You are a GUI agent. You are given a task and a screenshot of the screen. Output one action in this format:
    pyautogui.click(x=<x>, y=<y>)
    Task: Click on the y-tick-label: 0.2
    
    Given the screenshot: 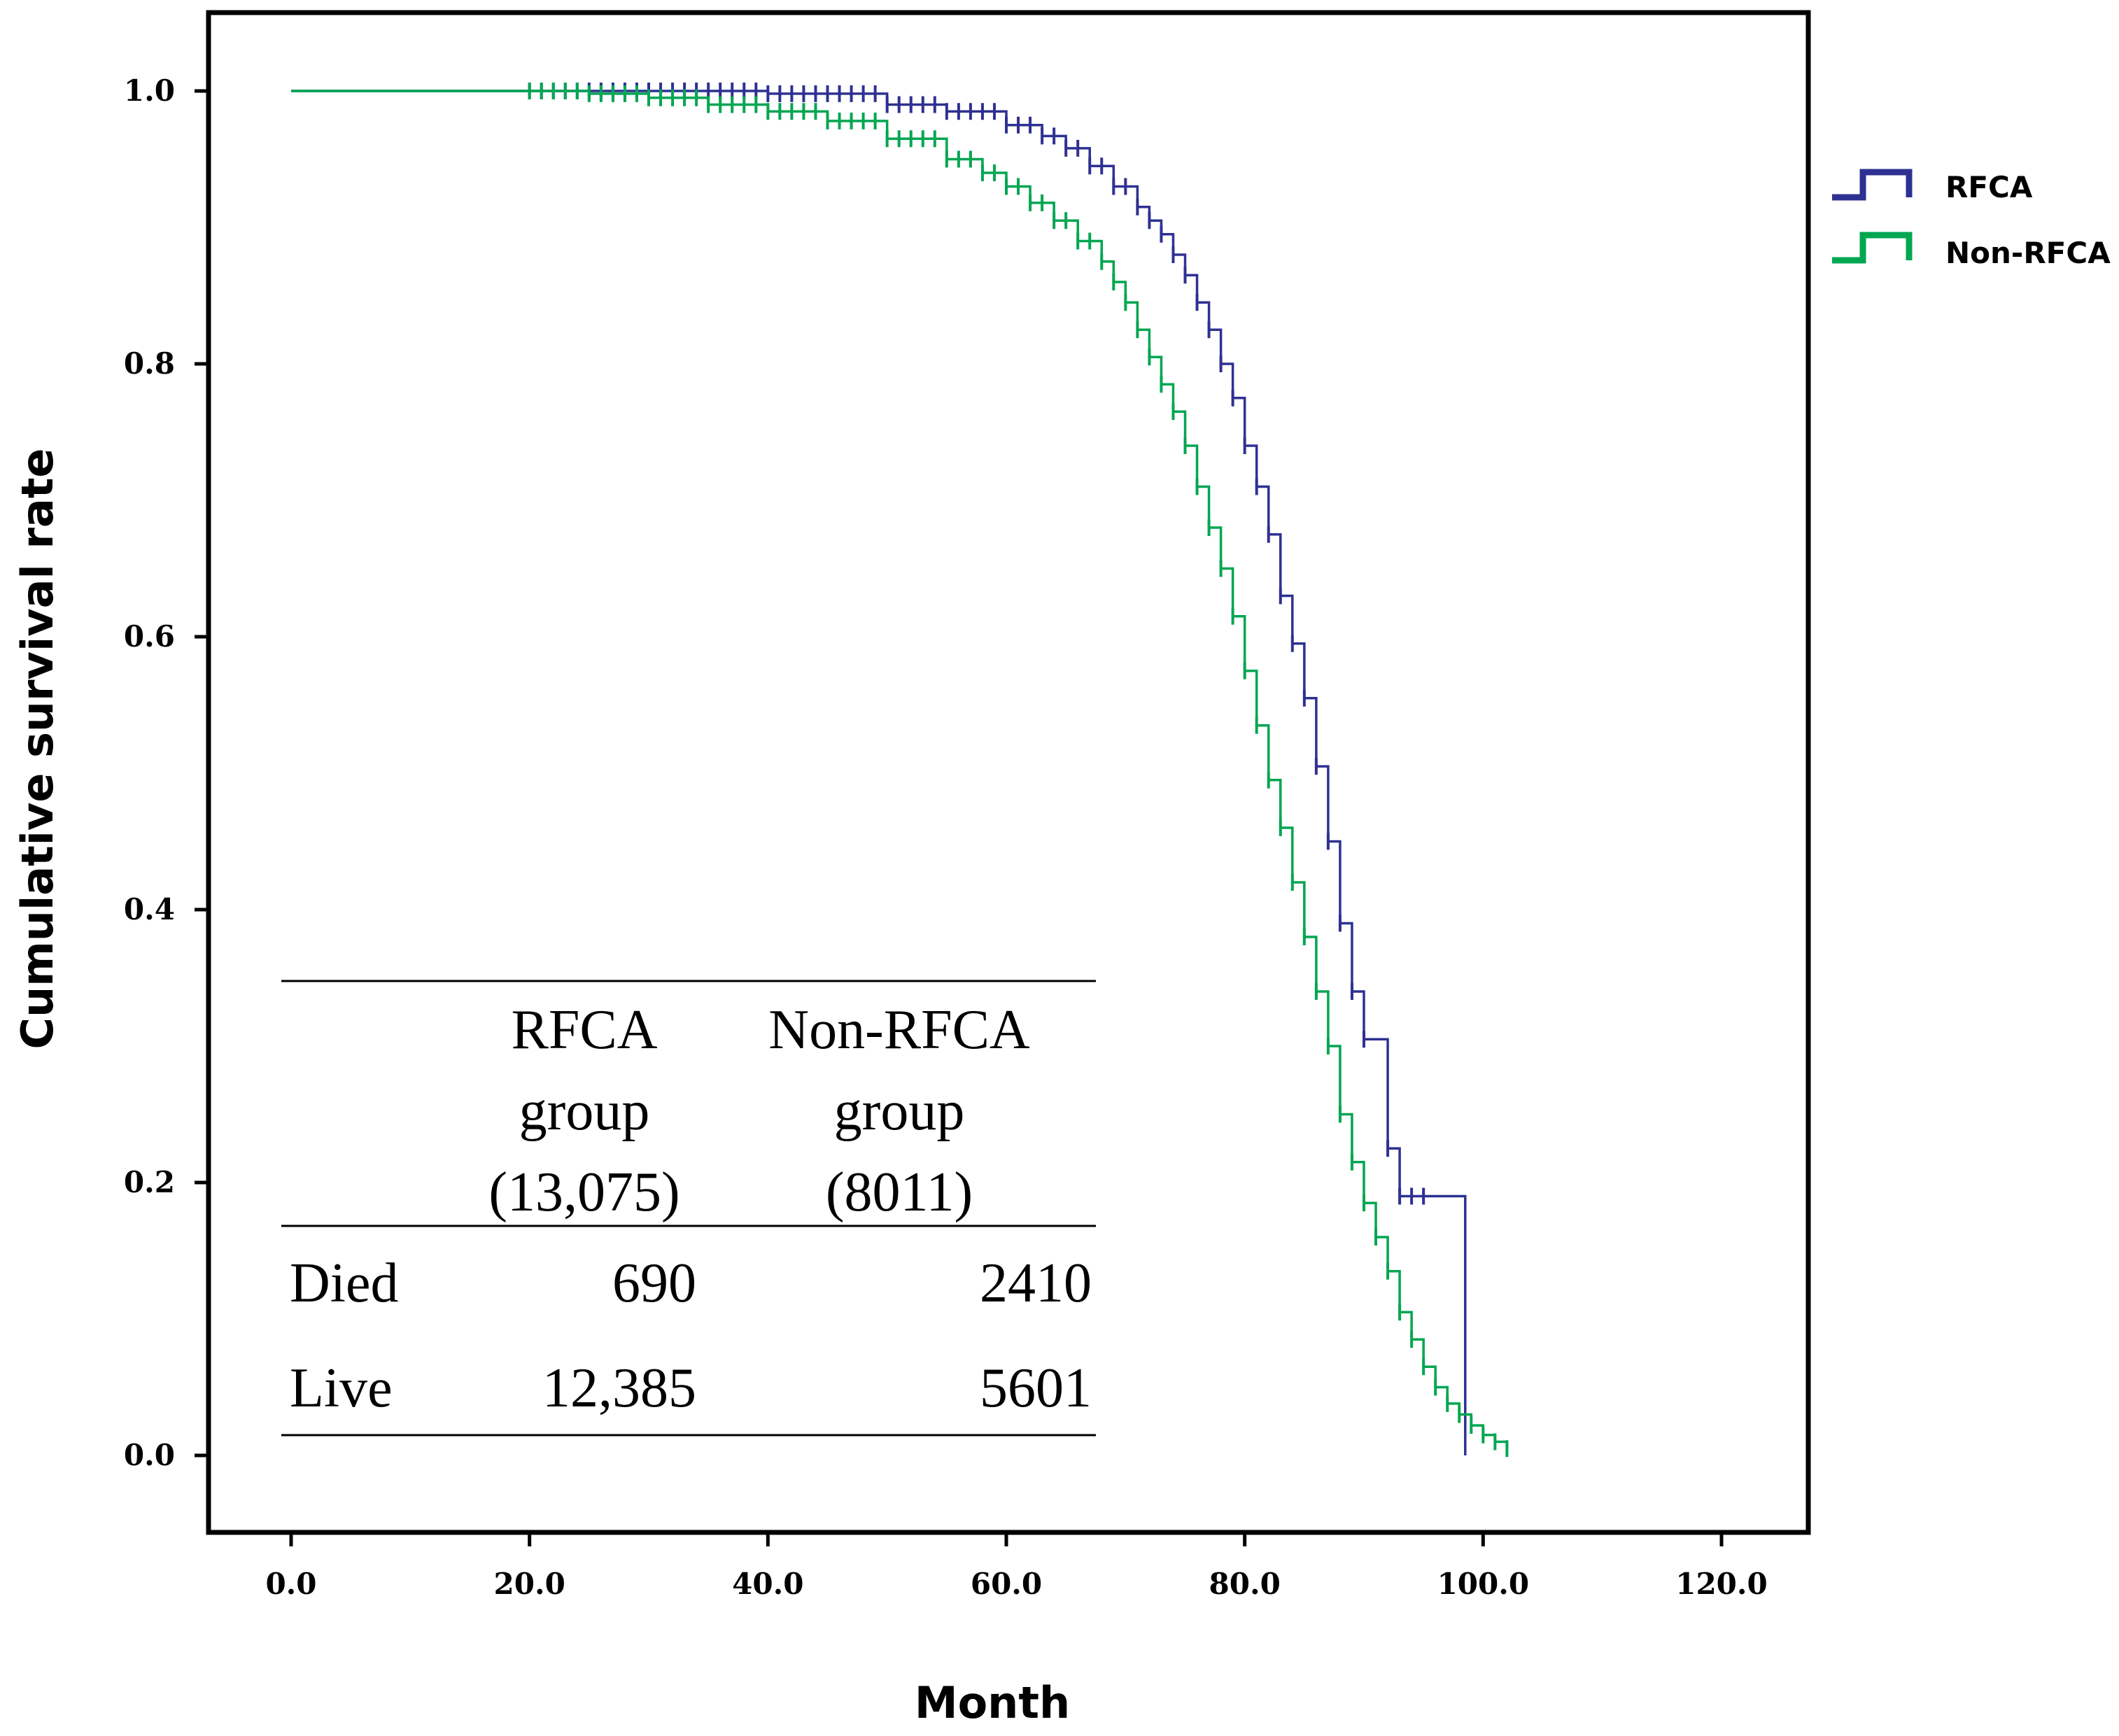 What is the action you would take?
    pyautogui.click(x=149, y=1182)
    